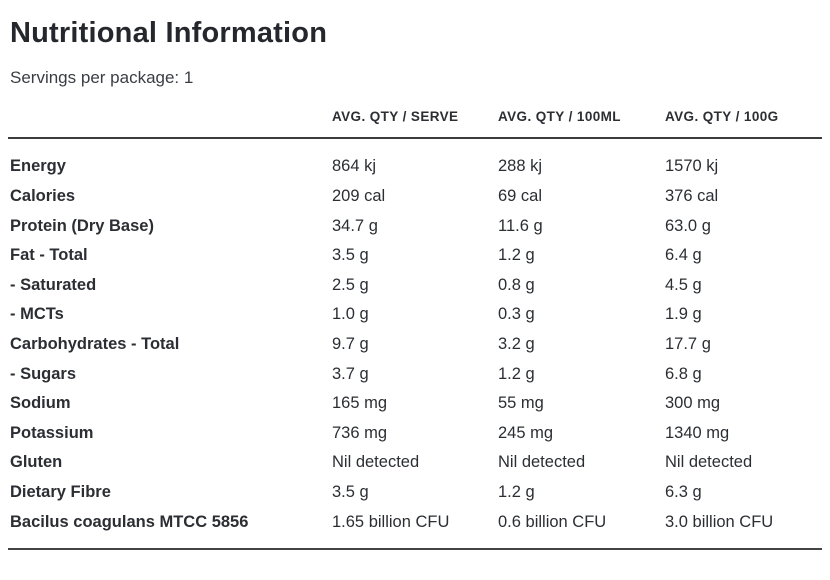 This screenshot has width=830, height=580. I want to click on row-value-100ml: 3.2 g, so click(516, 344).